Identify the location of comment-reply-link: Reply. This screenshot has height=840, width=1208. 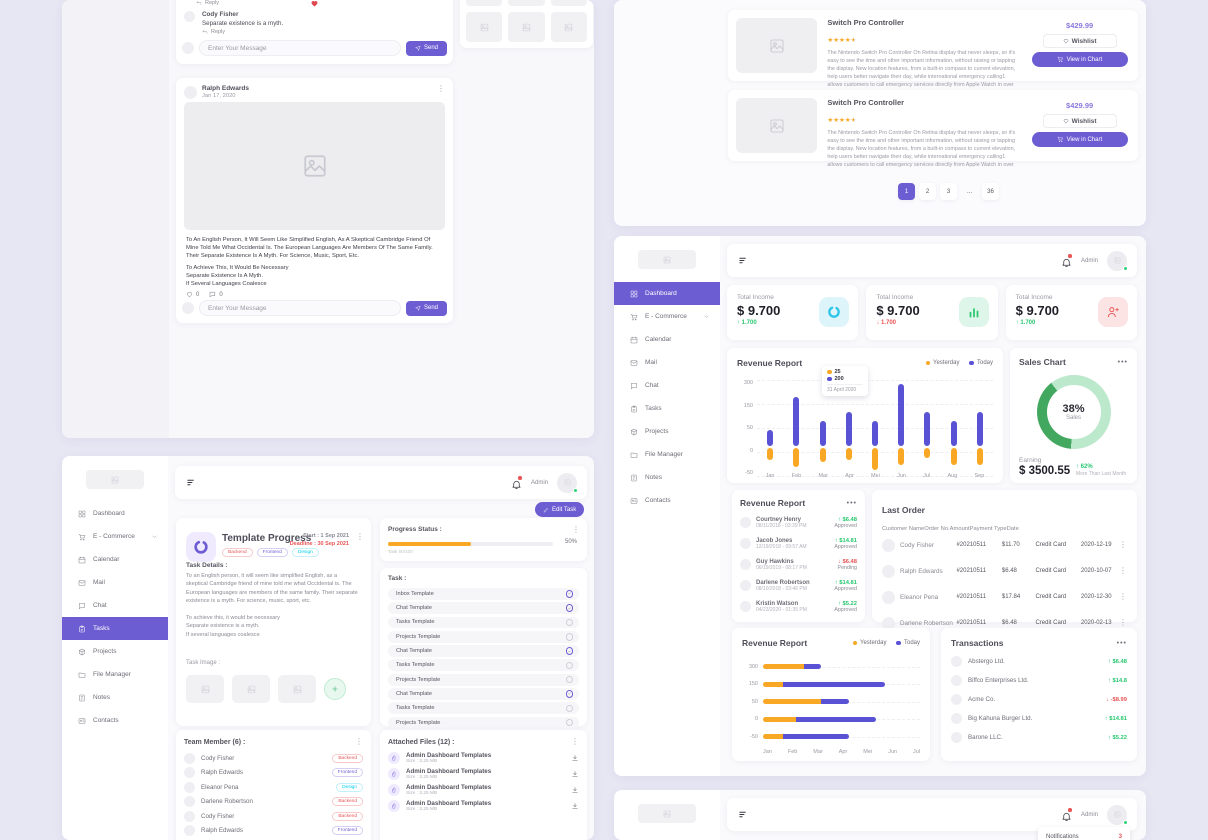
(213, 32).